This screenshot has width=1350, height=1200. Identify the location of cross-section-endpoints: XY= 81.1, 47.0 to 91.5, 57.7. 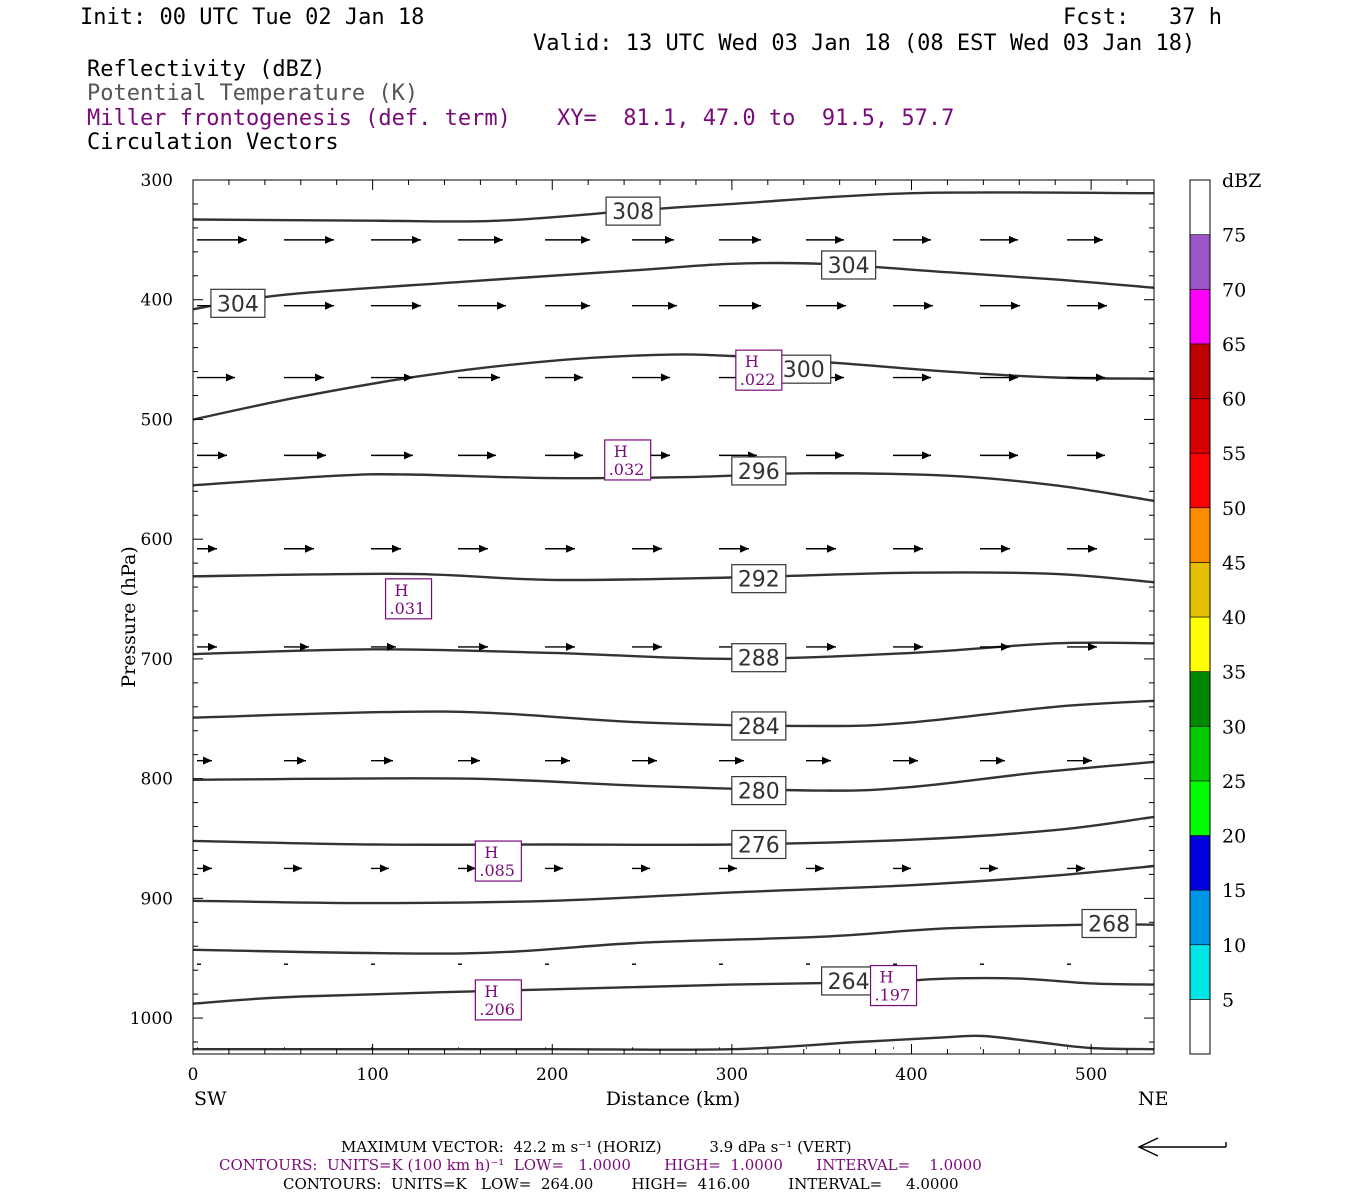
(756, 118).